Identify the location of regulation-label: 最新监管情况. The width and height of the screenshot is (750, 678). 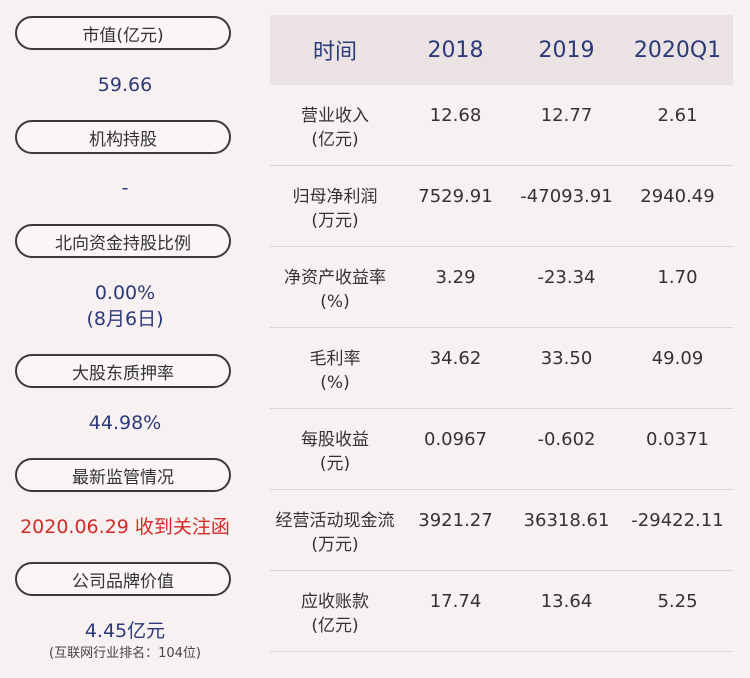
(123, 475).